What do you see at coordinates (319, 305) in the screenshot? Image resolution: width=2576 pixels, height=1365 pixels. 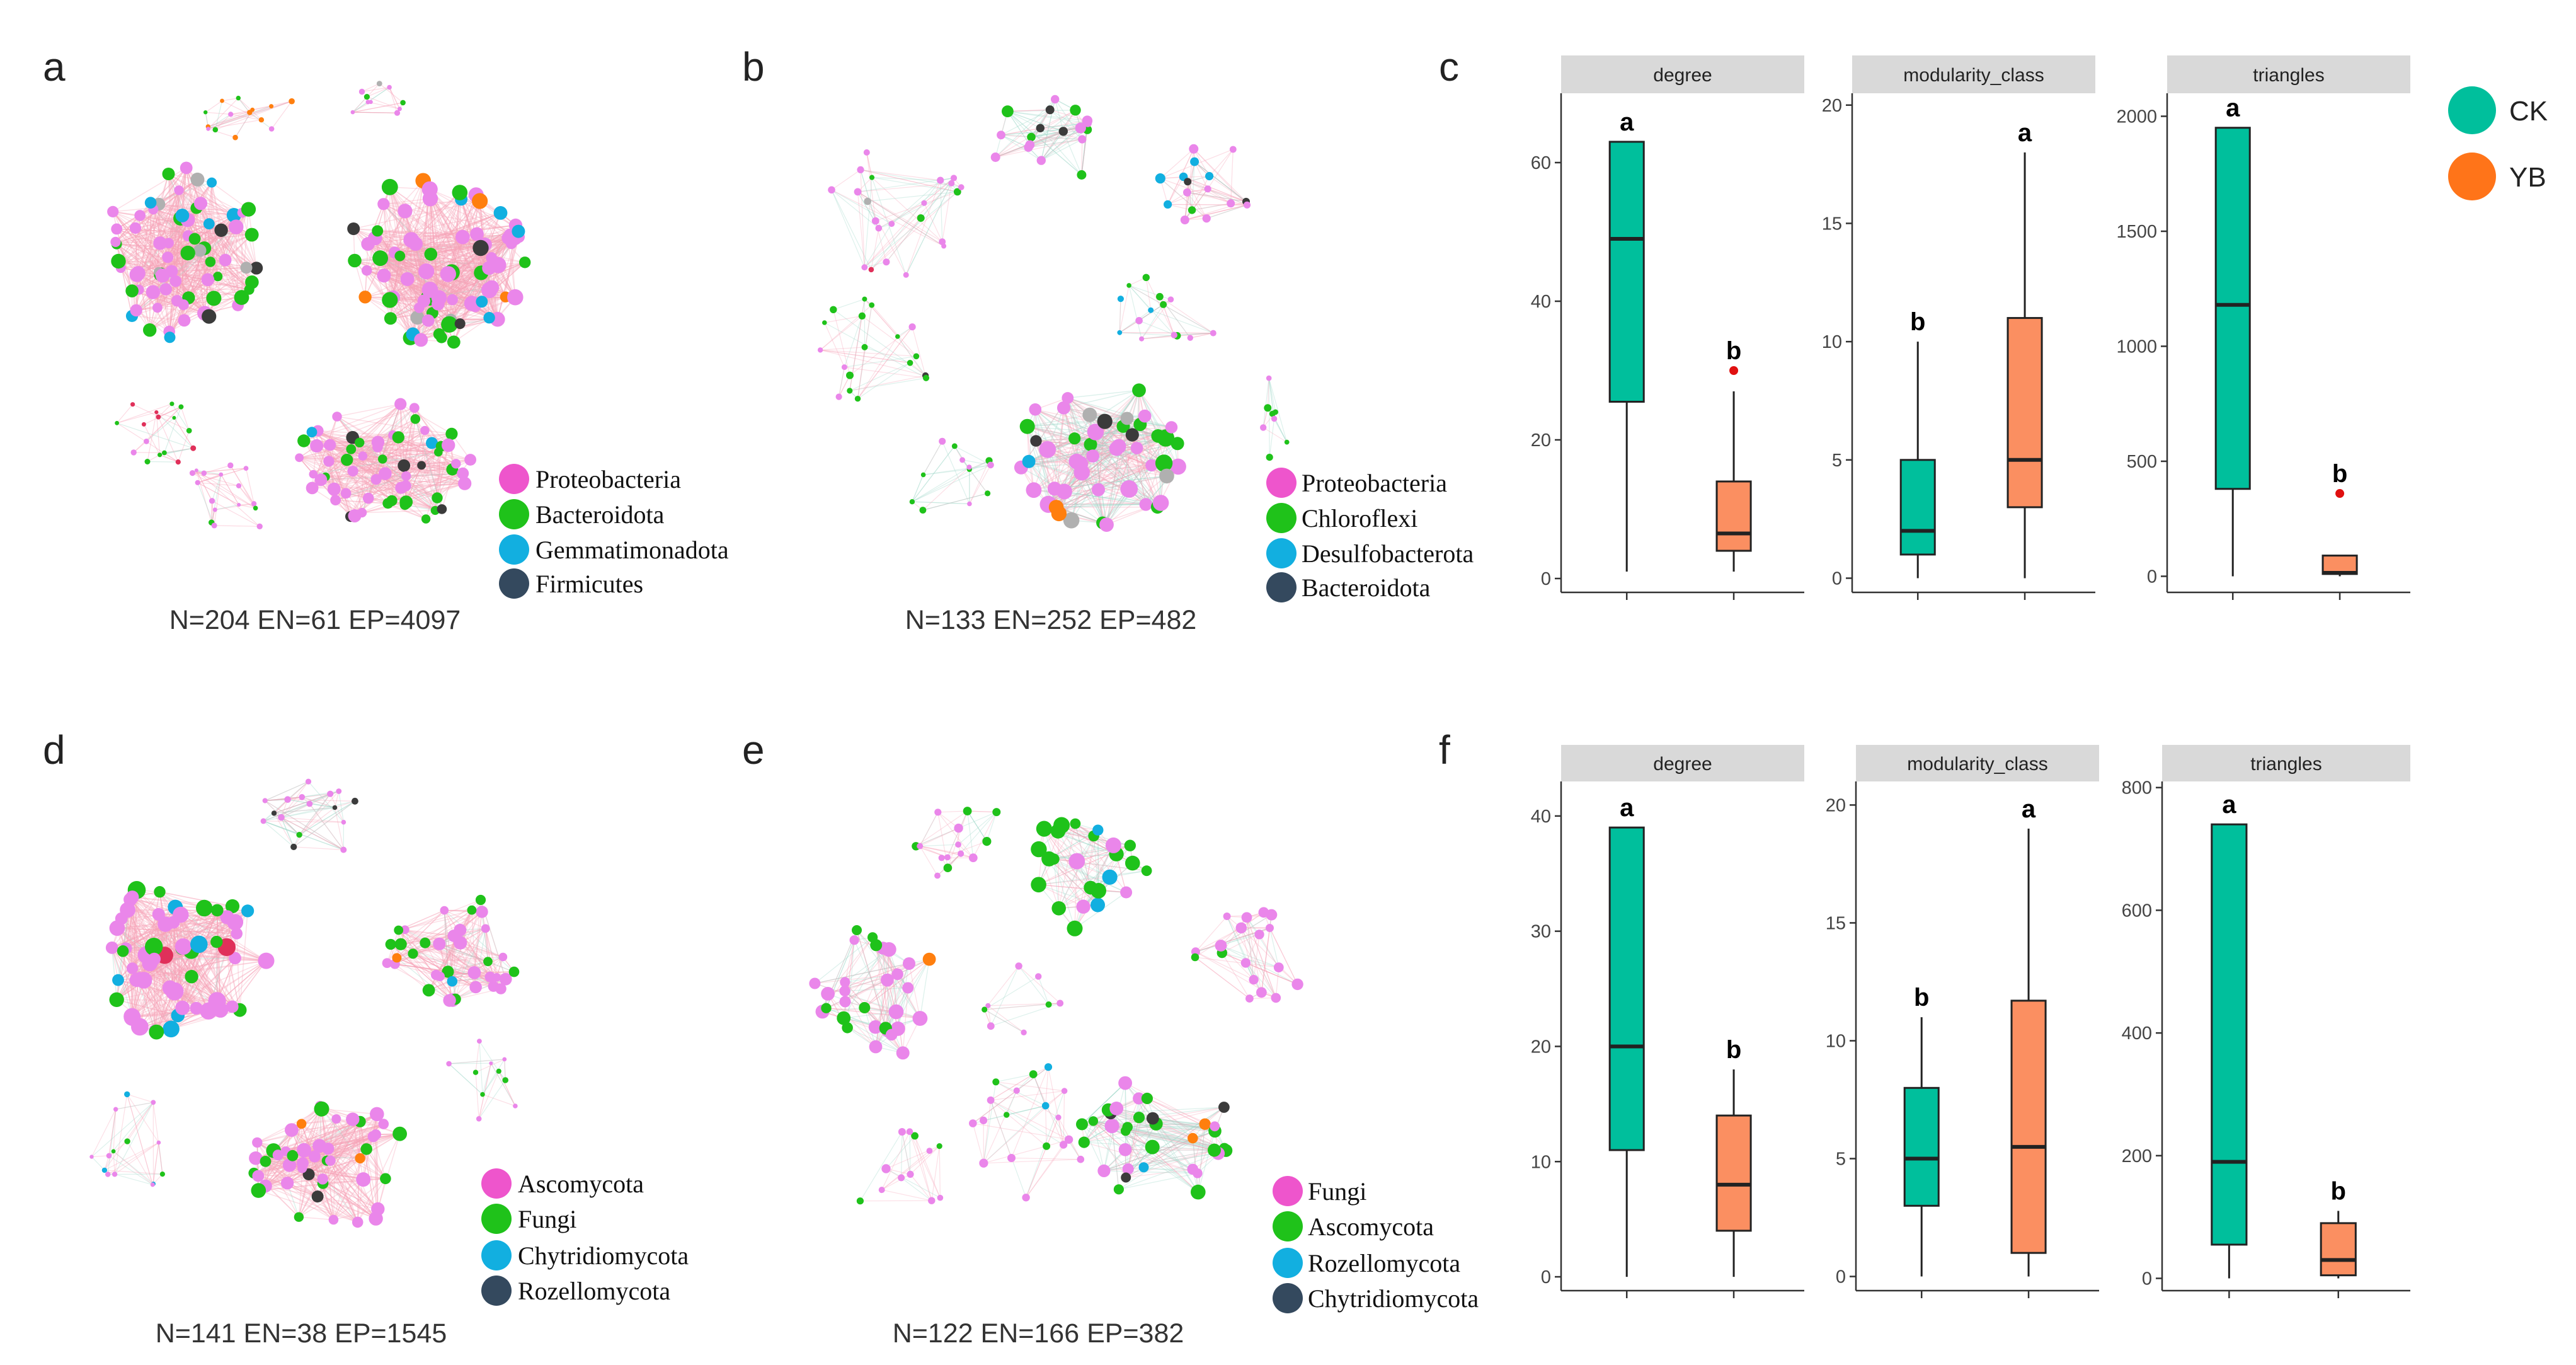 I see `network-a` at bounding box center [319, 305].